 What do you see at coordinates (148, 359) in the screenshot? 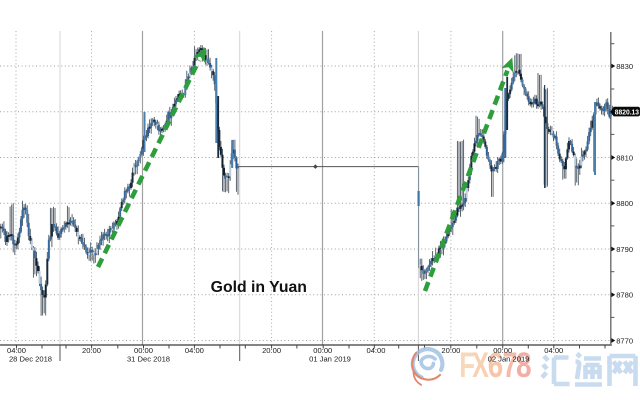
I see `svg-text: 31 Dec 2018` at bounding box center [148, 359].